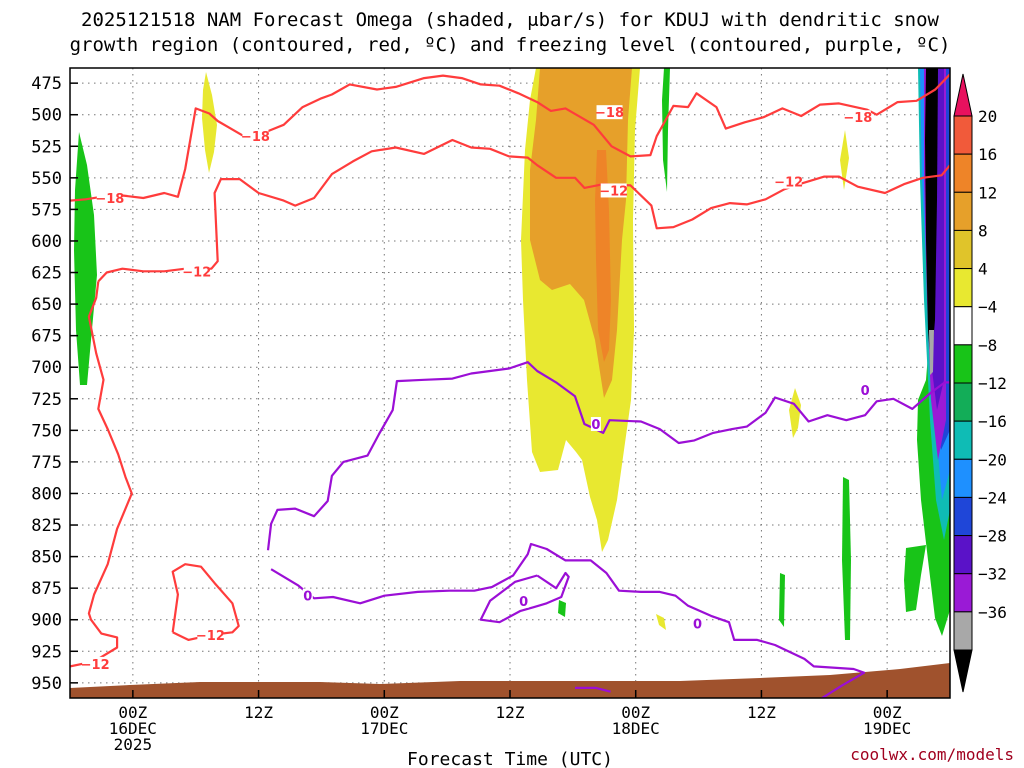 This screenshot has height=768, width=1024. Describe the element at coordinates (46, 463) in the screenshot. I see `y-tick-label: 775` at that location.